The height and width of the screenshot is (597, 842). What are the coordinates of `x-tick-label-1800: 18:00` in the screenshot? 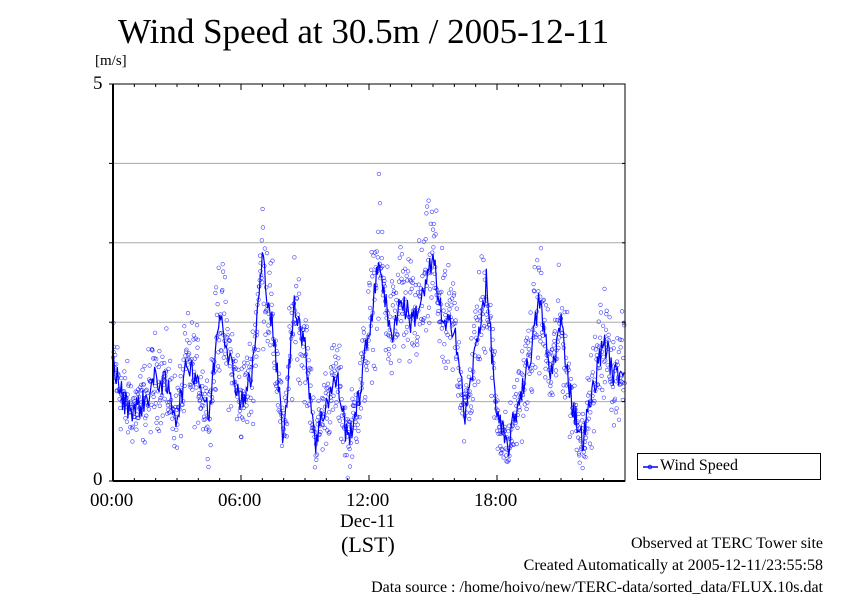 It's located at (496, 500).